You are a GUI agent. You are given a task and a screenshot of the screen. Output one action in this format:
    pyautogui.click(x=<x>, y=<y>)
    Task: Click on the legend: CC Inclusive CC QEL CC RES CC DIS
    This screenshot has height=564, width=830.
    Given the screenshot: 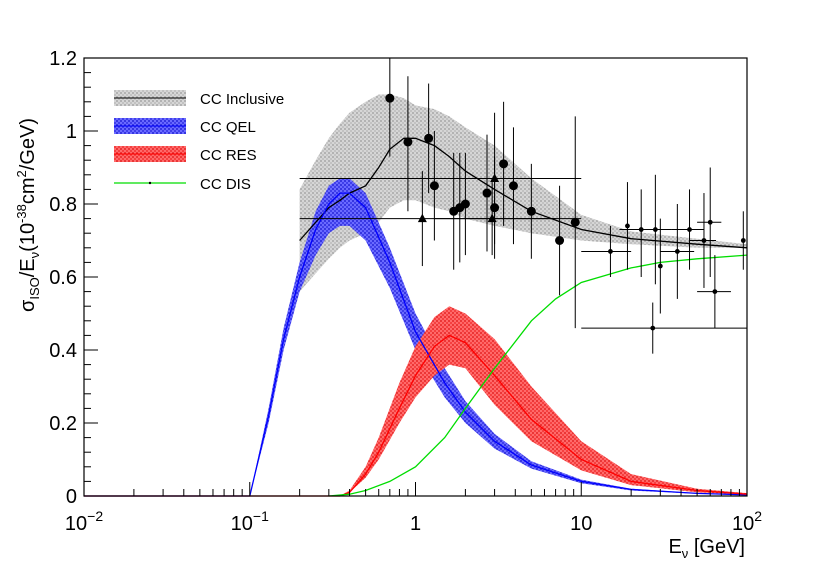 What is the action you would take?
    pyautogui.click(x=199, y=141)
    